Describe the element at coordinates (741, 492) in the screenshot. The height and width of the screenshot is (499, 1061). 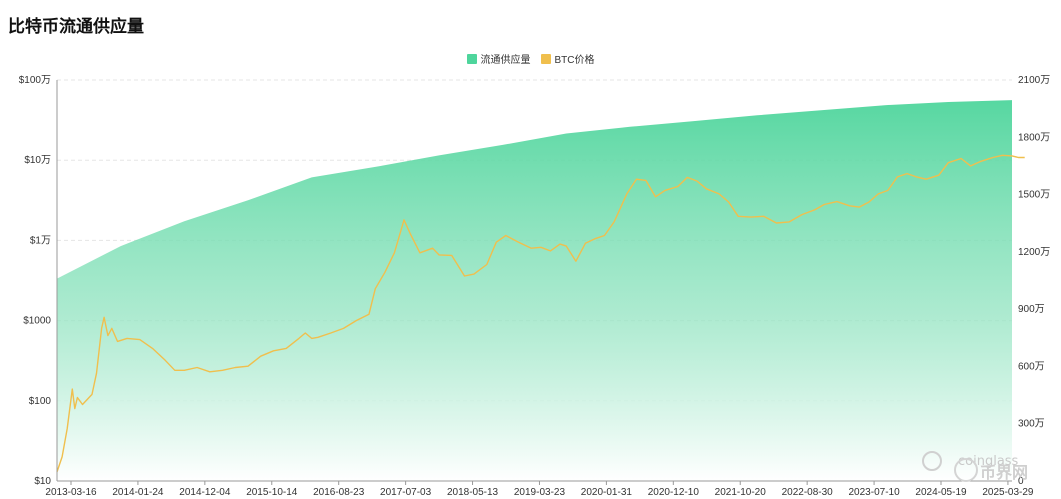
I see `x-tick-label: 2021-10-20` at that location.